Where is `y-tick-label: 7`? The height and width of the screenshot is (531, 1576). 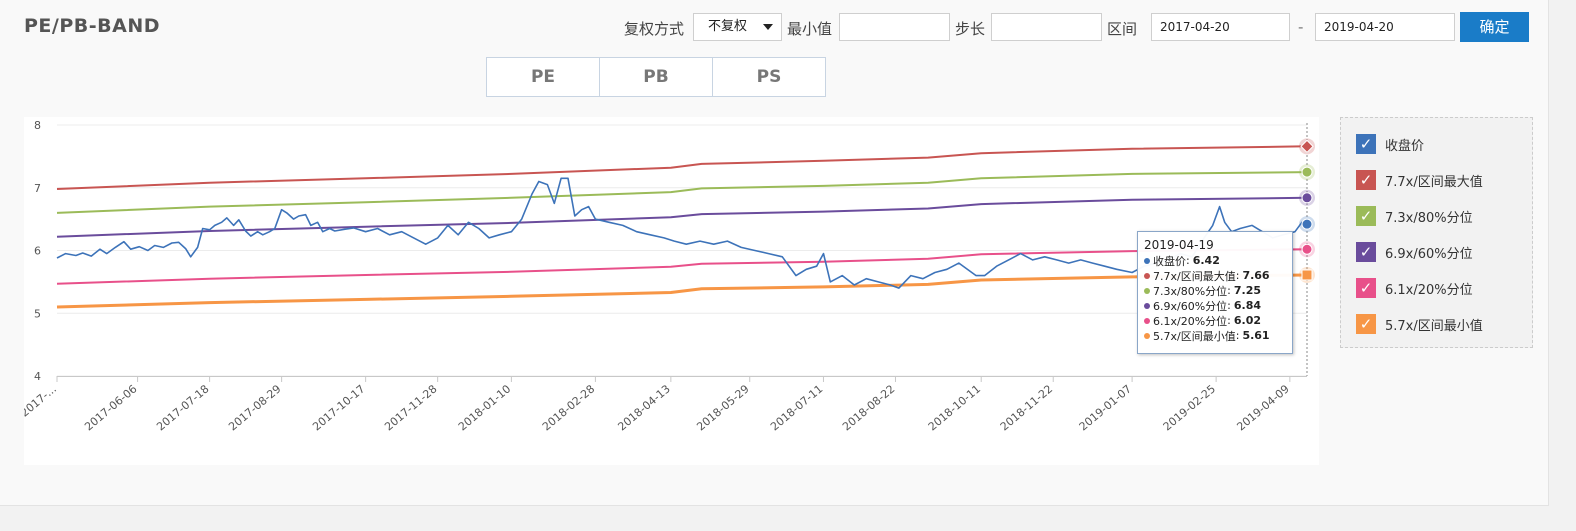 y-tick-label: 7 is located at coordinates (37, 188).